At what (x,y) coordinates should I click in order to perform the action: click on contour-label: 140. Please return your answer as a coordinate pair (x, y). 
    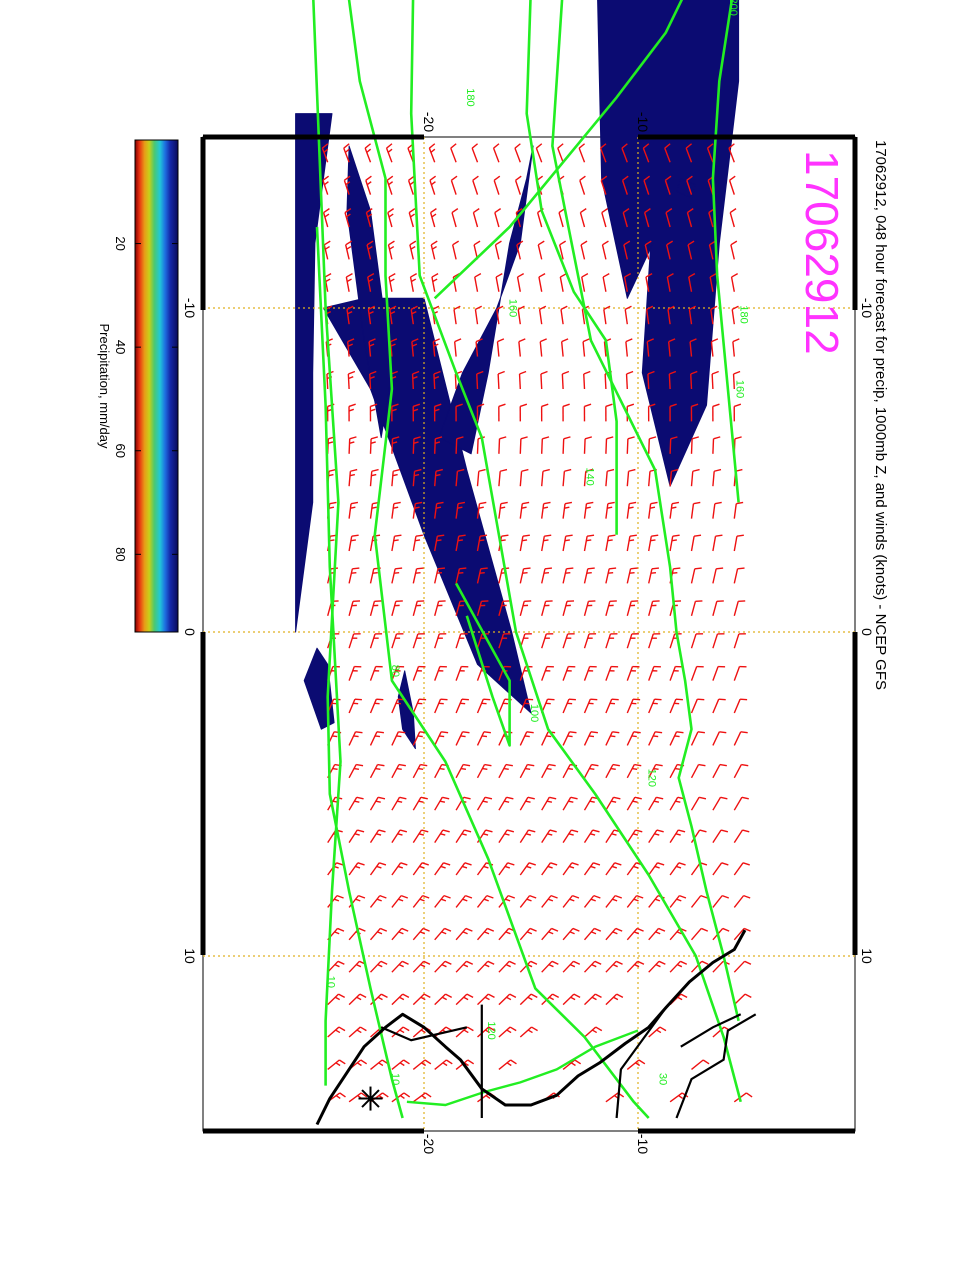
    Looking at the image, I should click on (590, 476).